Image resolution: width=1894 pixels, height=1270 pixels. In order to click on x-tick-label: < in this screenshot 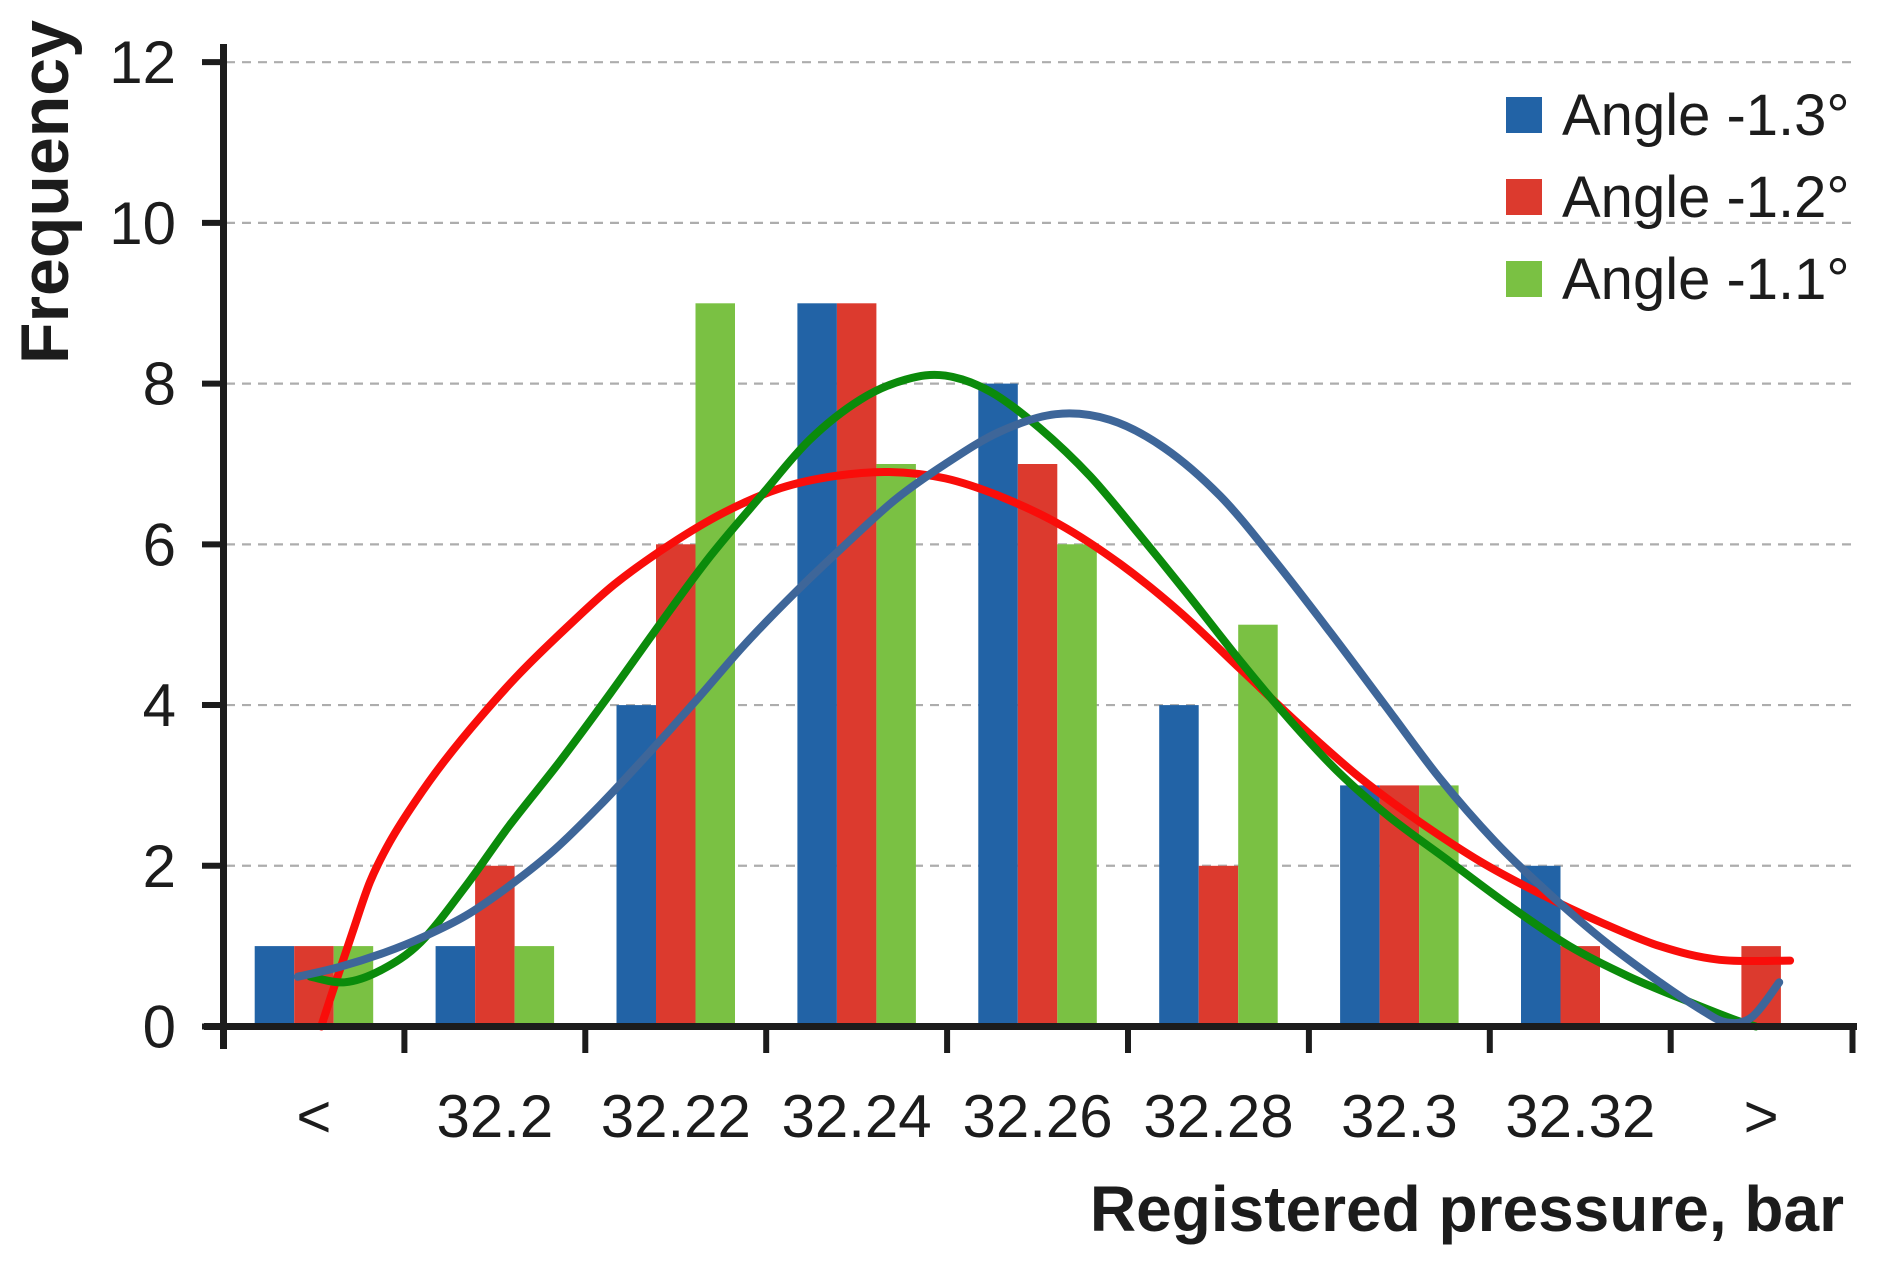, I will do `click(313, 1116)`.